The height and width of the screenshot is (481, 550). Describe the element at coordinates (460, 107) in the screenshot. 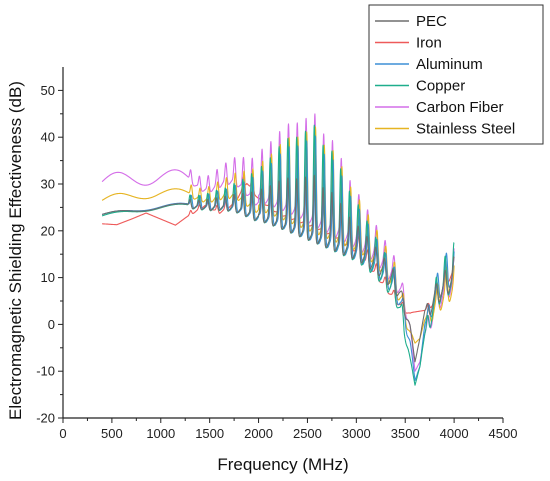

I see `legend-label: Carbon Fiber` at that location.